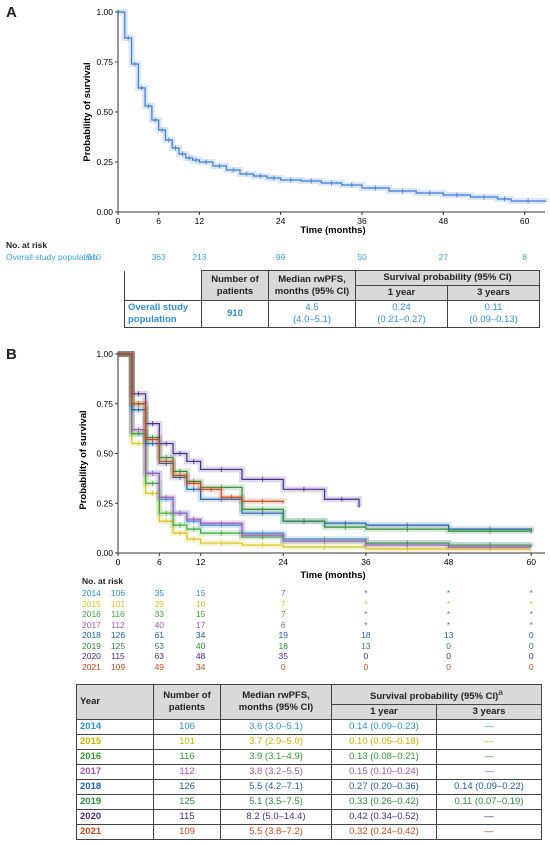 The width and height of the screenshot is (550, 846). I want to click on risk-value: 101, so click(118, 603).